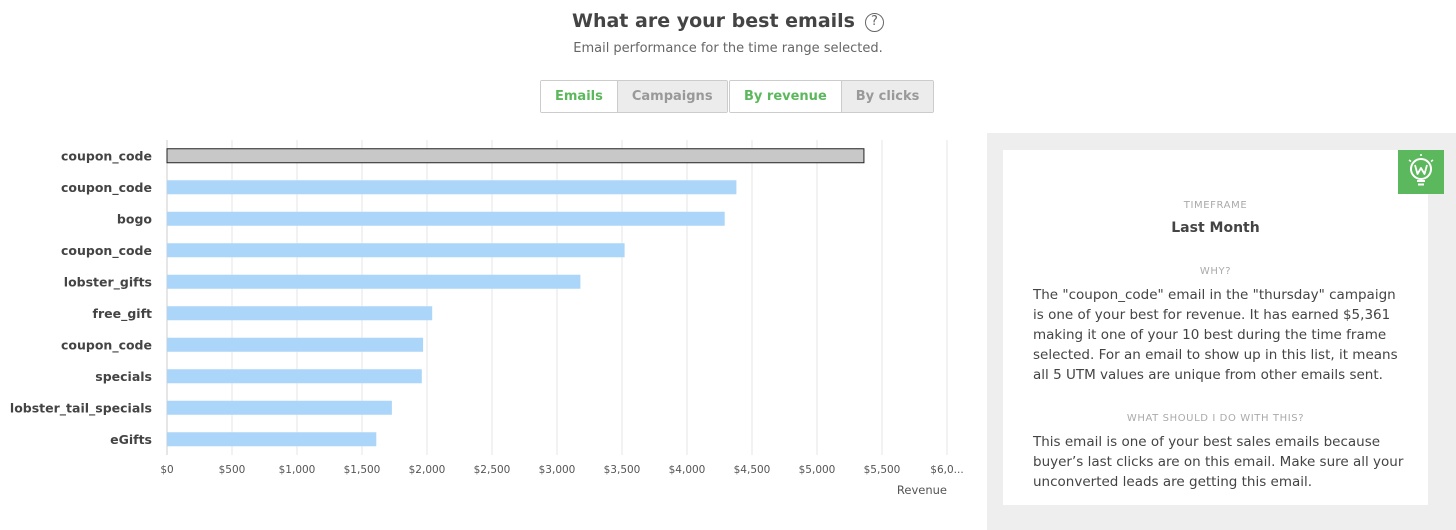 The height and width of the screenshot is (530, 1456). Describe the element at coordinates (492, 470) in the screenshot. I see `x-tick-label: $2,500` at that location.